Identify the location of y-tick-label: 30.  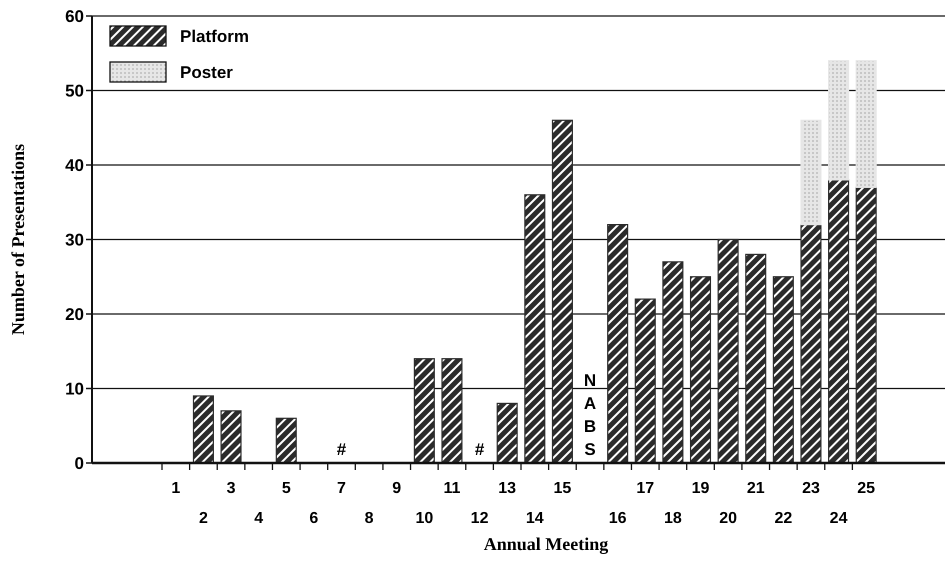
(74, 240).